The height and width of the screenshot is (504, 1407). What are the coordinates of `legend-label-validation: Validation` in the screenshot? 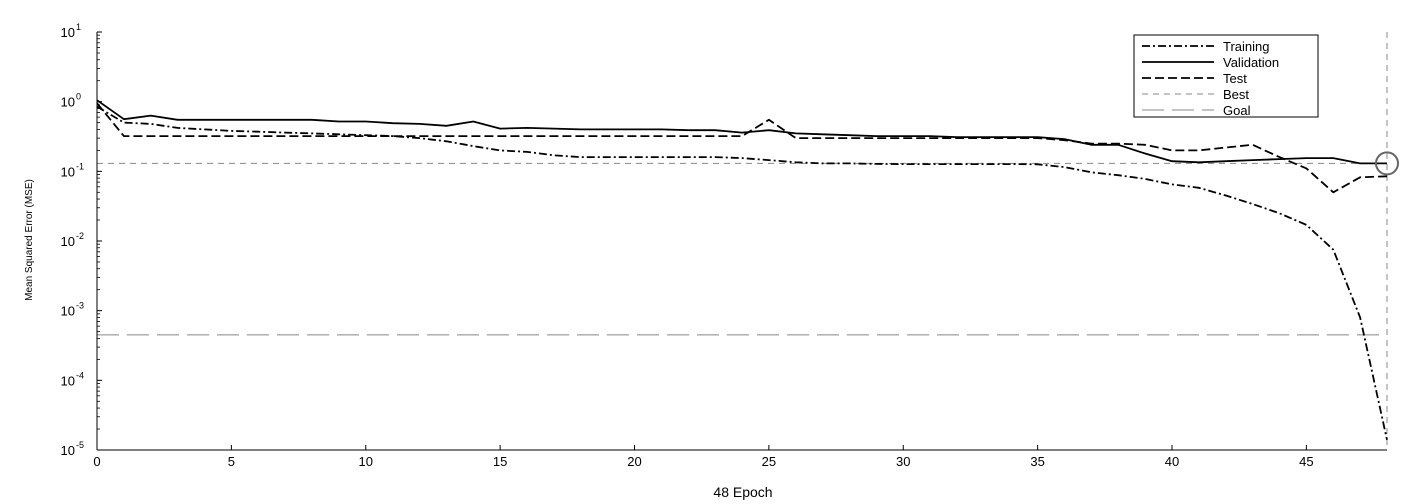 It's located at (1251, 62).